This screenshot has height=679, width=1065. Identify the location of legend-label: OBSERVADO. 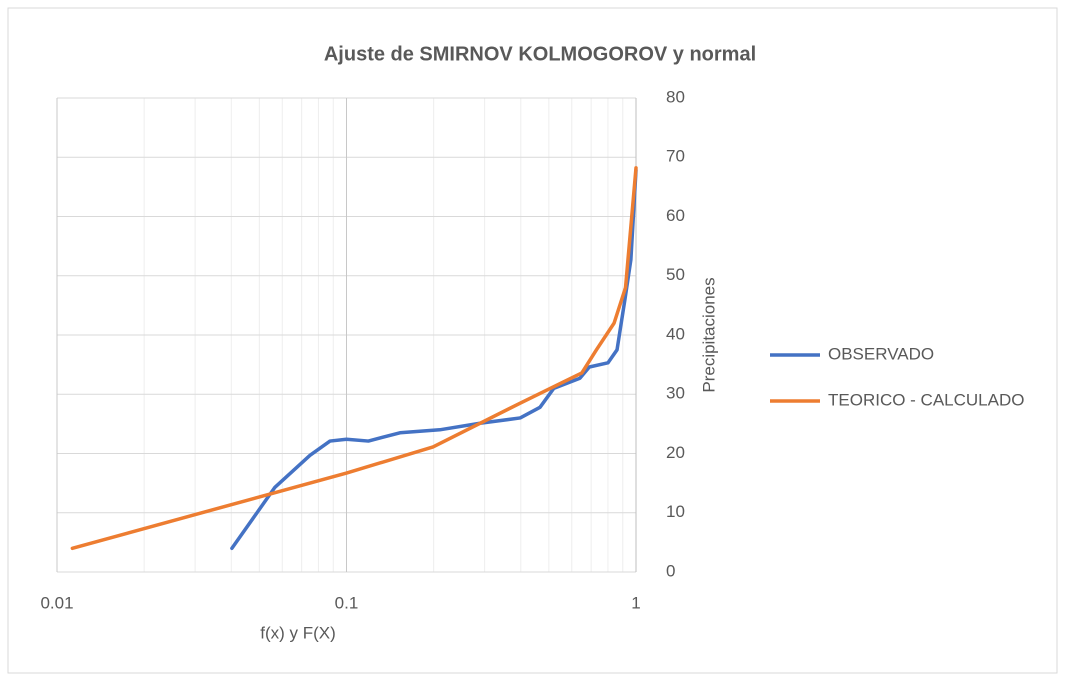
(881, 353).